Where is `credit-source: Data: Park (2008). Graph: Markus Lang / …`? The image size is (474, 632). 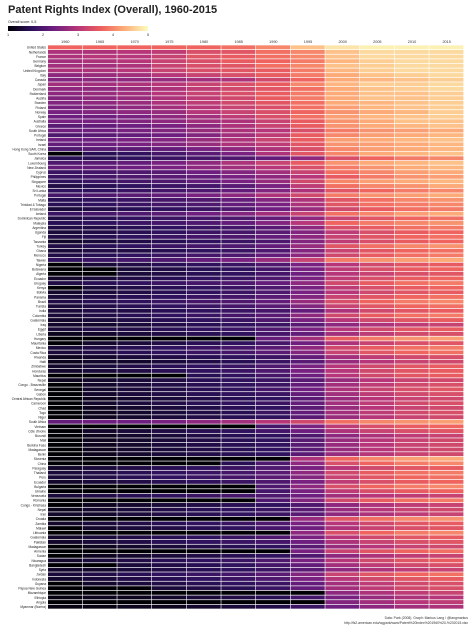 credit-source: Data: Park (2008). Graph: Markus Lang / … is located at coordinates (426, 618).